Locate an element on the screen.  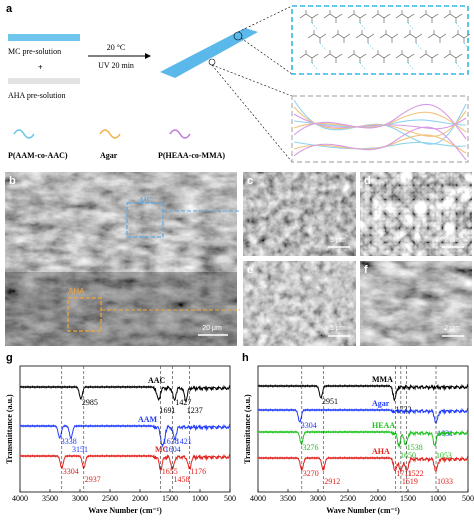
peak-label: 1650 is located at coordinates (408, 455).